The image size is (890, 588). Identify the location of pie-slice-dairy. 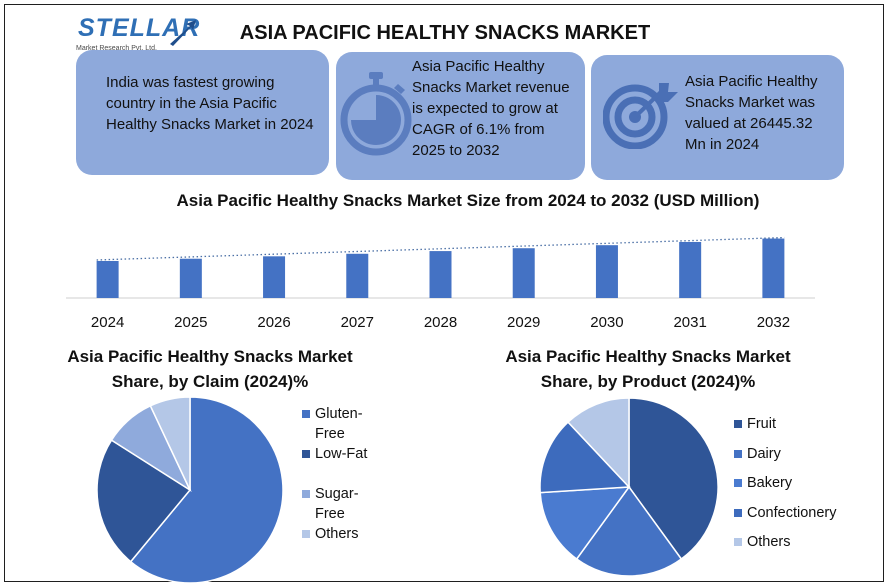
(629, 531).